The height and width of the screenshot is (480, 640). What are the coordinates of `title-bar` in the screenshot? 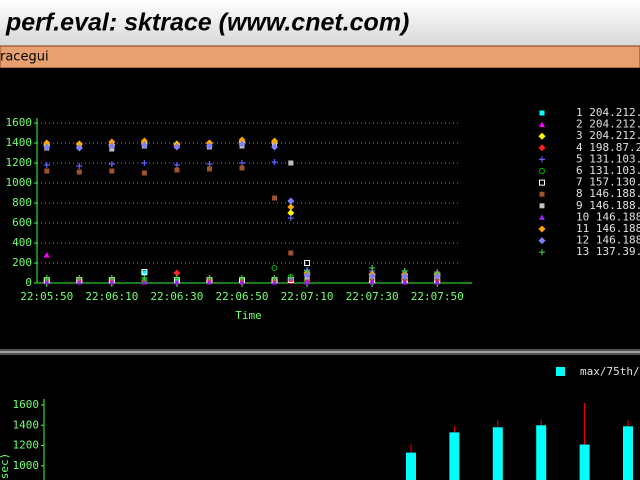 It's located at (320, 23).